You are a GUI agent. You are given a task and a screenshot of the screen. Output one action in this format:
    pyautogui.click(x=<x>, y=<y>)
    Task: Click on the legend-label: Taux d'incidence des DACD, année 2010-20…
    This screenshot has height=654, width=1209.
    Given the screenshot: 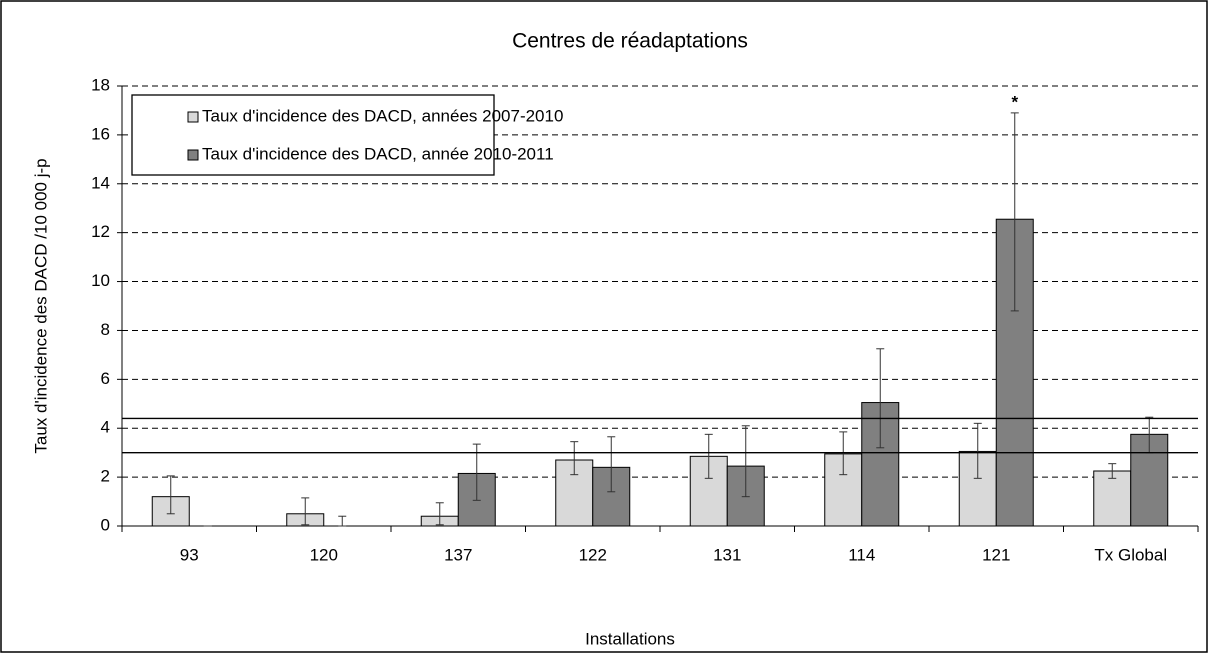 What is the action you would take?
    pyautogui.click(x=378, y=153)
    